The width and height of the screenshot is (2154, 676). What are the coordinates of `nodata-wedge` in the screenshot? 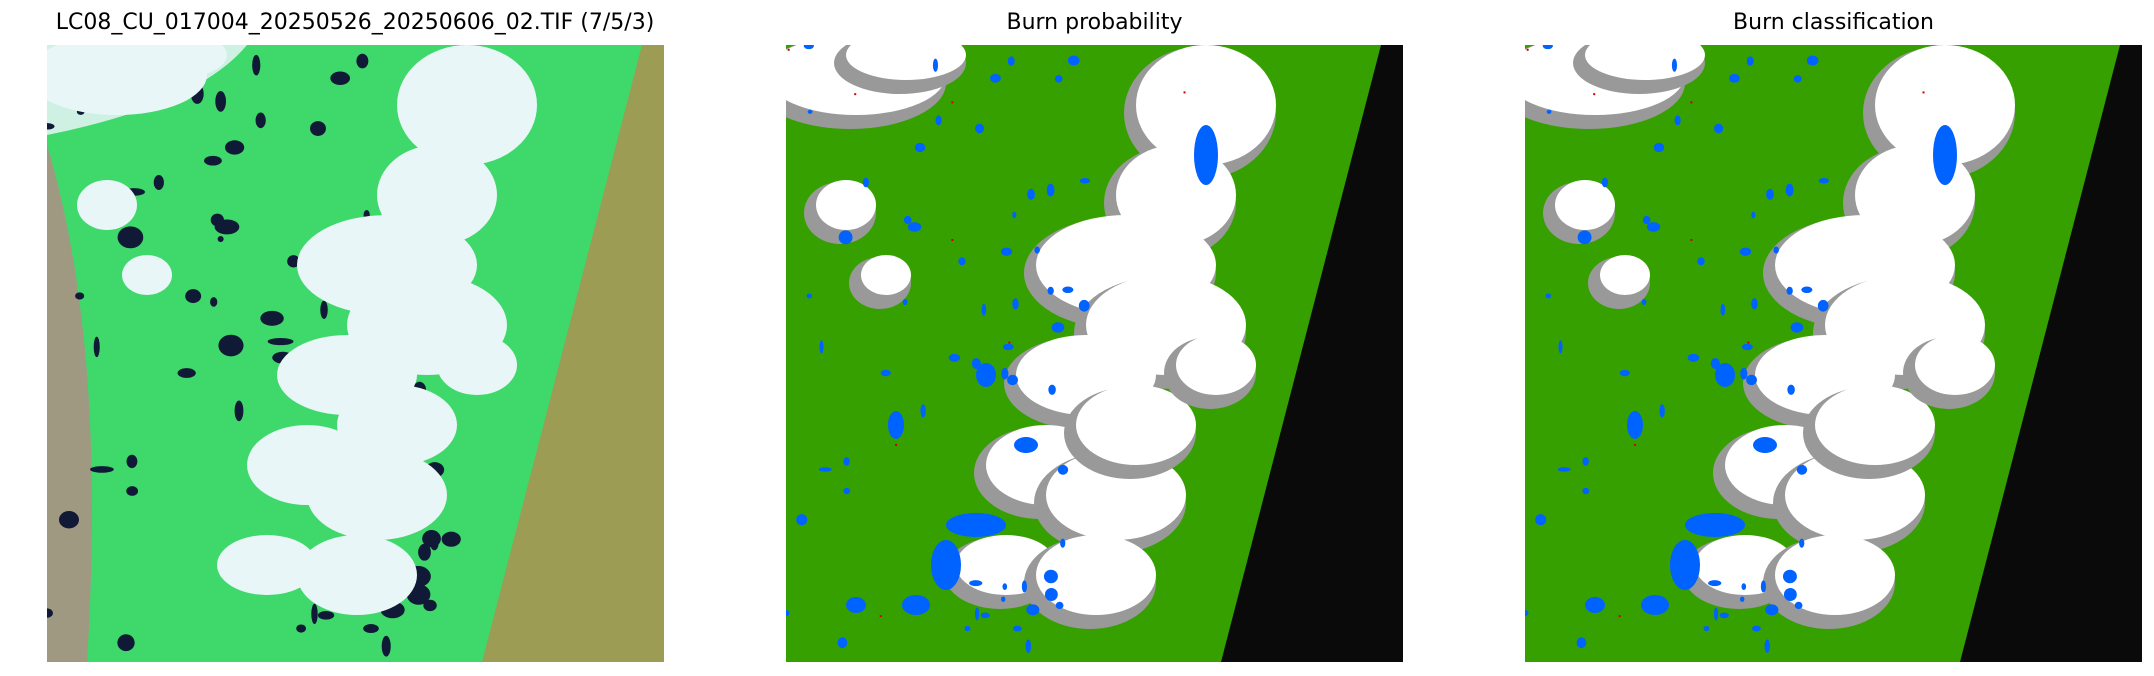 It's located at (1312, 353).